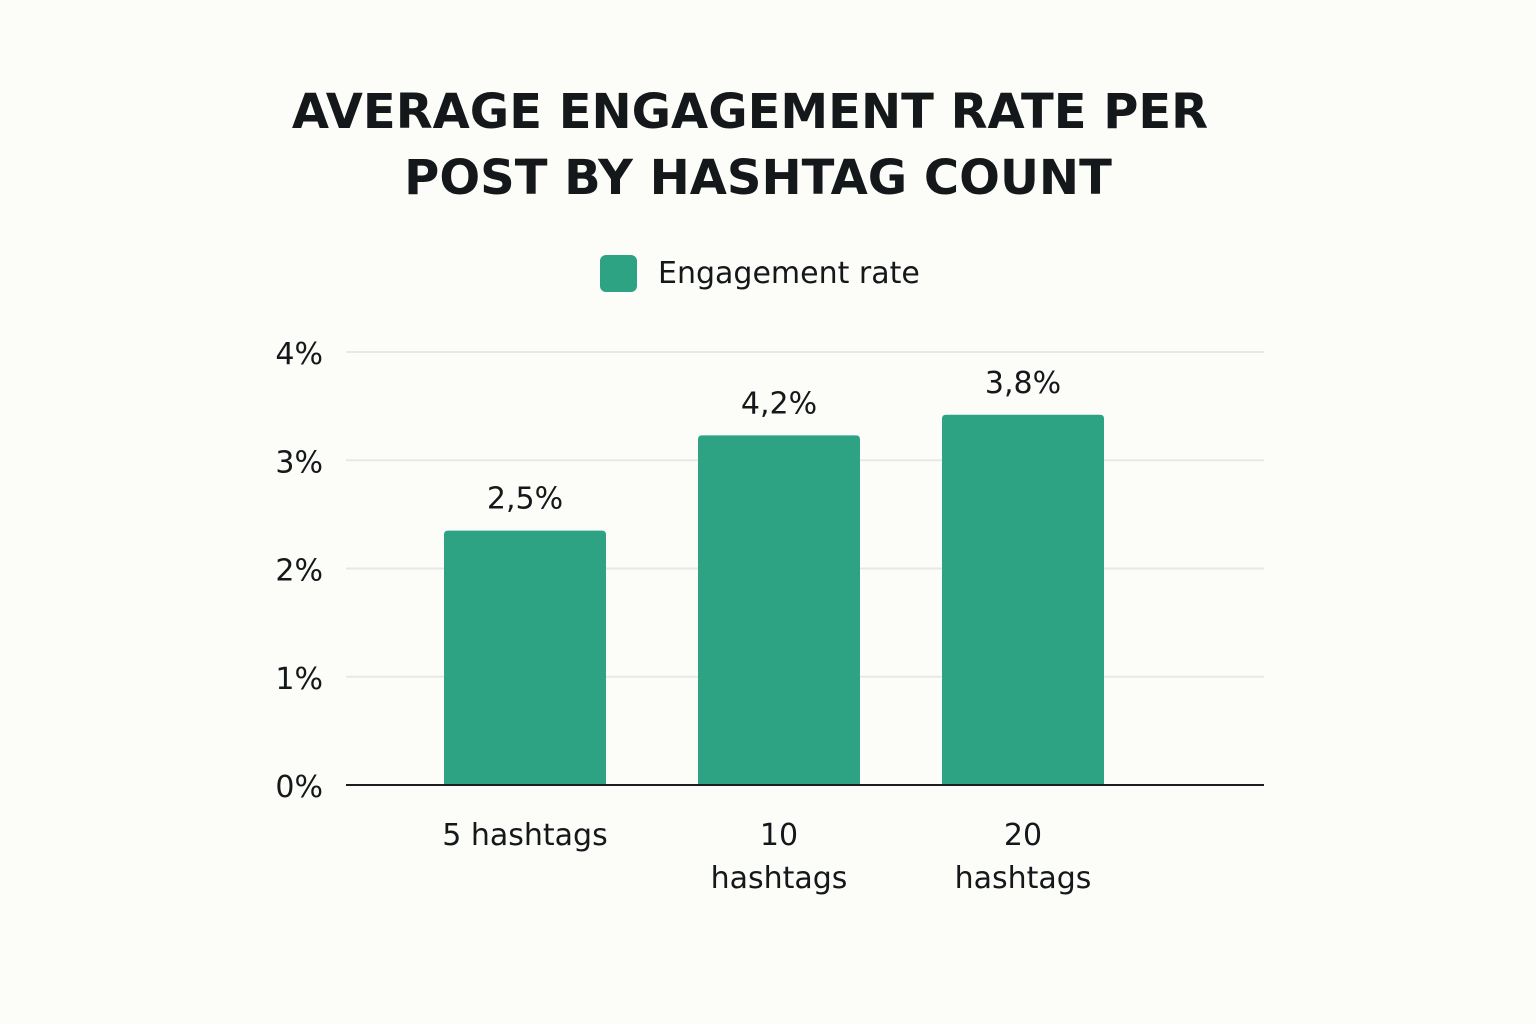  I want to click on y-tick-label: 2%, so click(299, 571).